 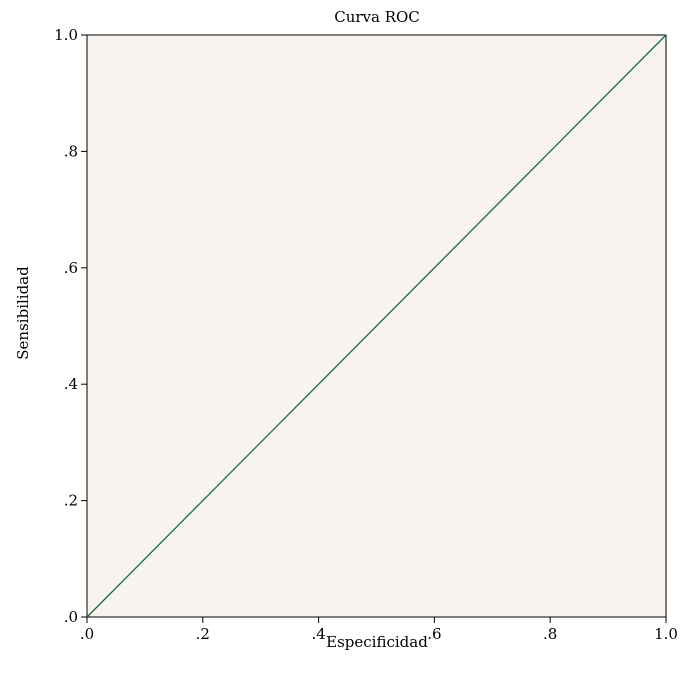 I want to click on x-tick-label: .8, so click(x=550, y=634).